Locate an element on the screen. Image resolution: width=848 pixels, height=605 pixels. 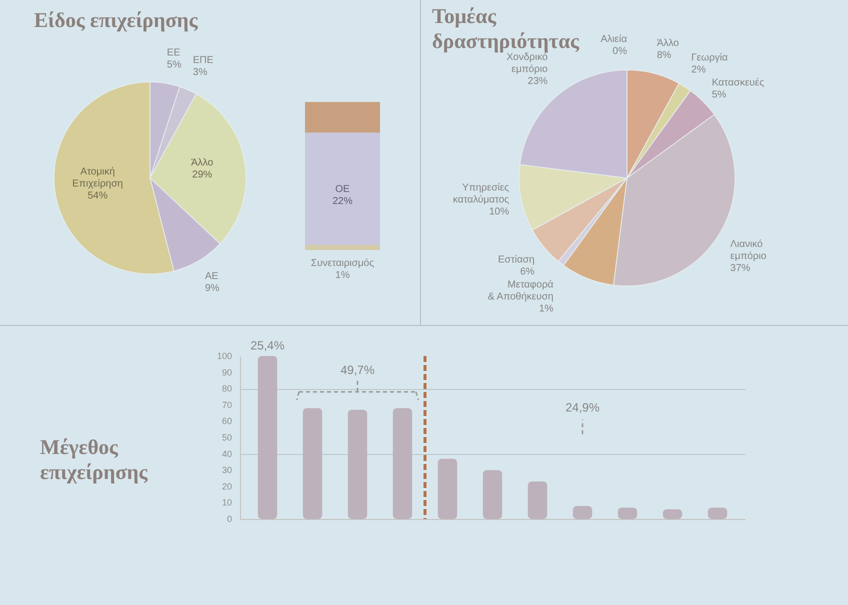
y-tick-label: 60 is located at coordinates (227, 421).